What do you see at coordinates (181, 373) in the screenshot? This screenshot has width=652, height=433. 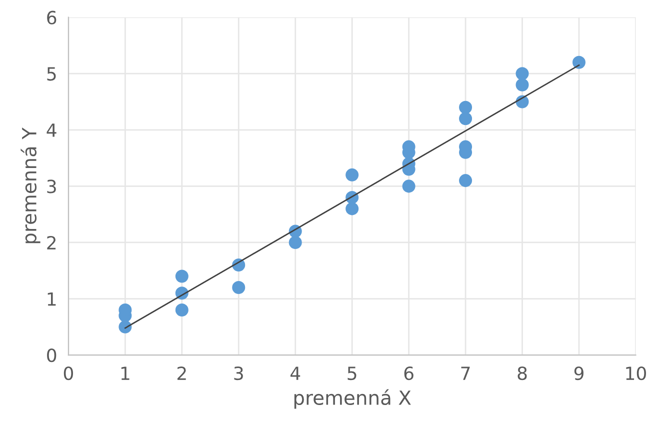 I see `x-tick-label: 2` at bounding box center [181, 373].